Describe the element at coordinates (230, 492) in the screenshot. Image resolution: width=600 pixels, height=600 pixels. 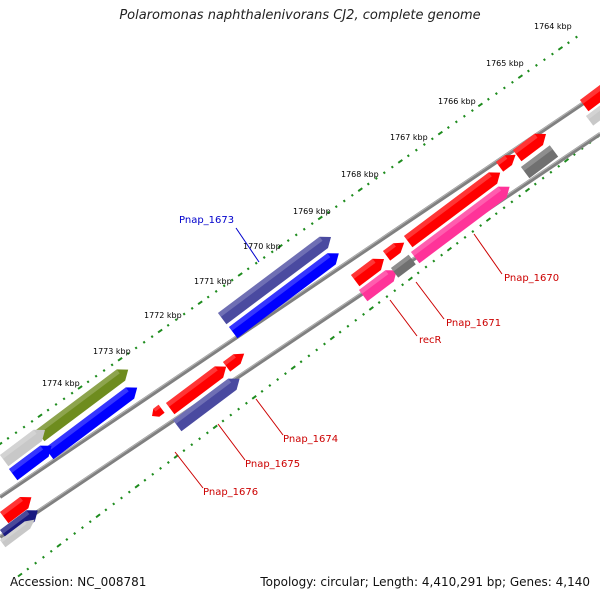
I see `gene-label: Pnap_1676` at that location.